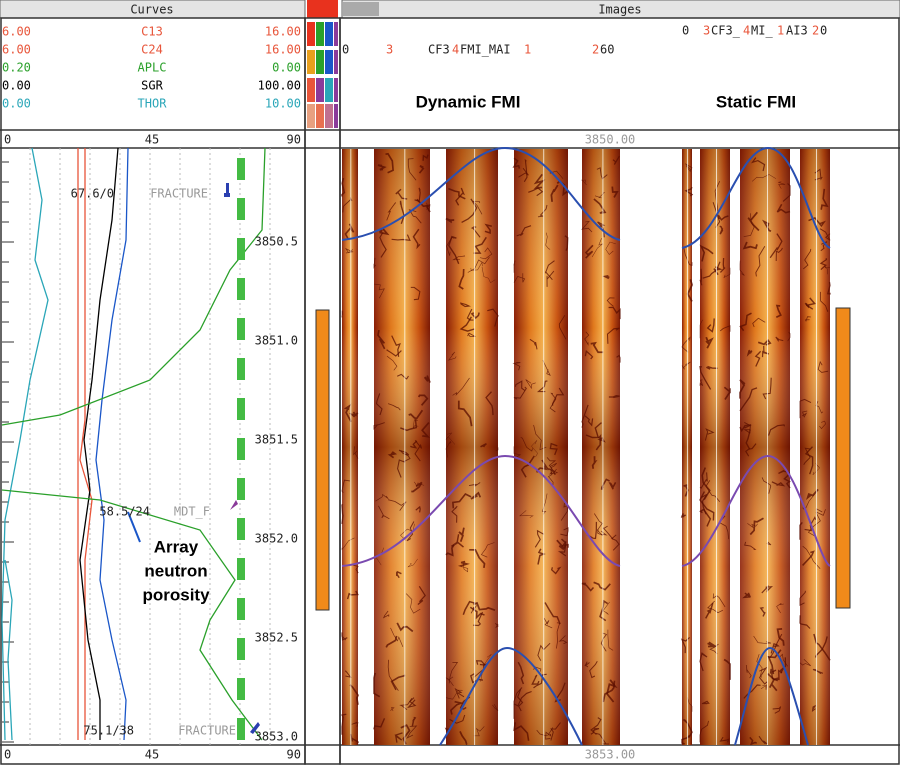 This screenshot has height=766, width=900. Describe the element at coordinates (610, 755) in the screenshot. I see `depth-bottom: 3853.00` at that location.